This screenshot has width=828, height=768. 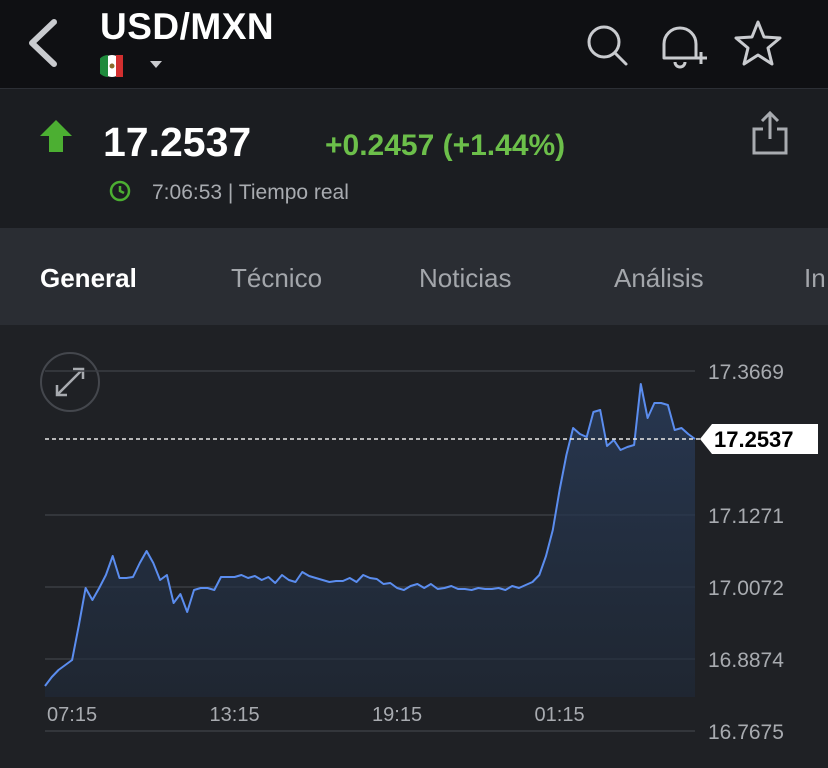 I want to click on tab: In, so click(x=815, y=278).